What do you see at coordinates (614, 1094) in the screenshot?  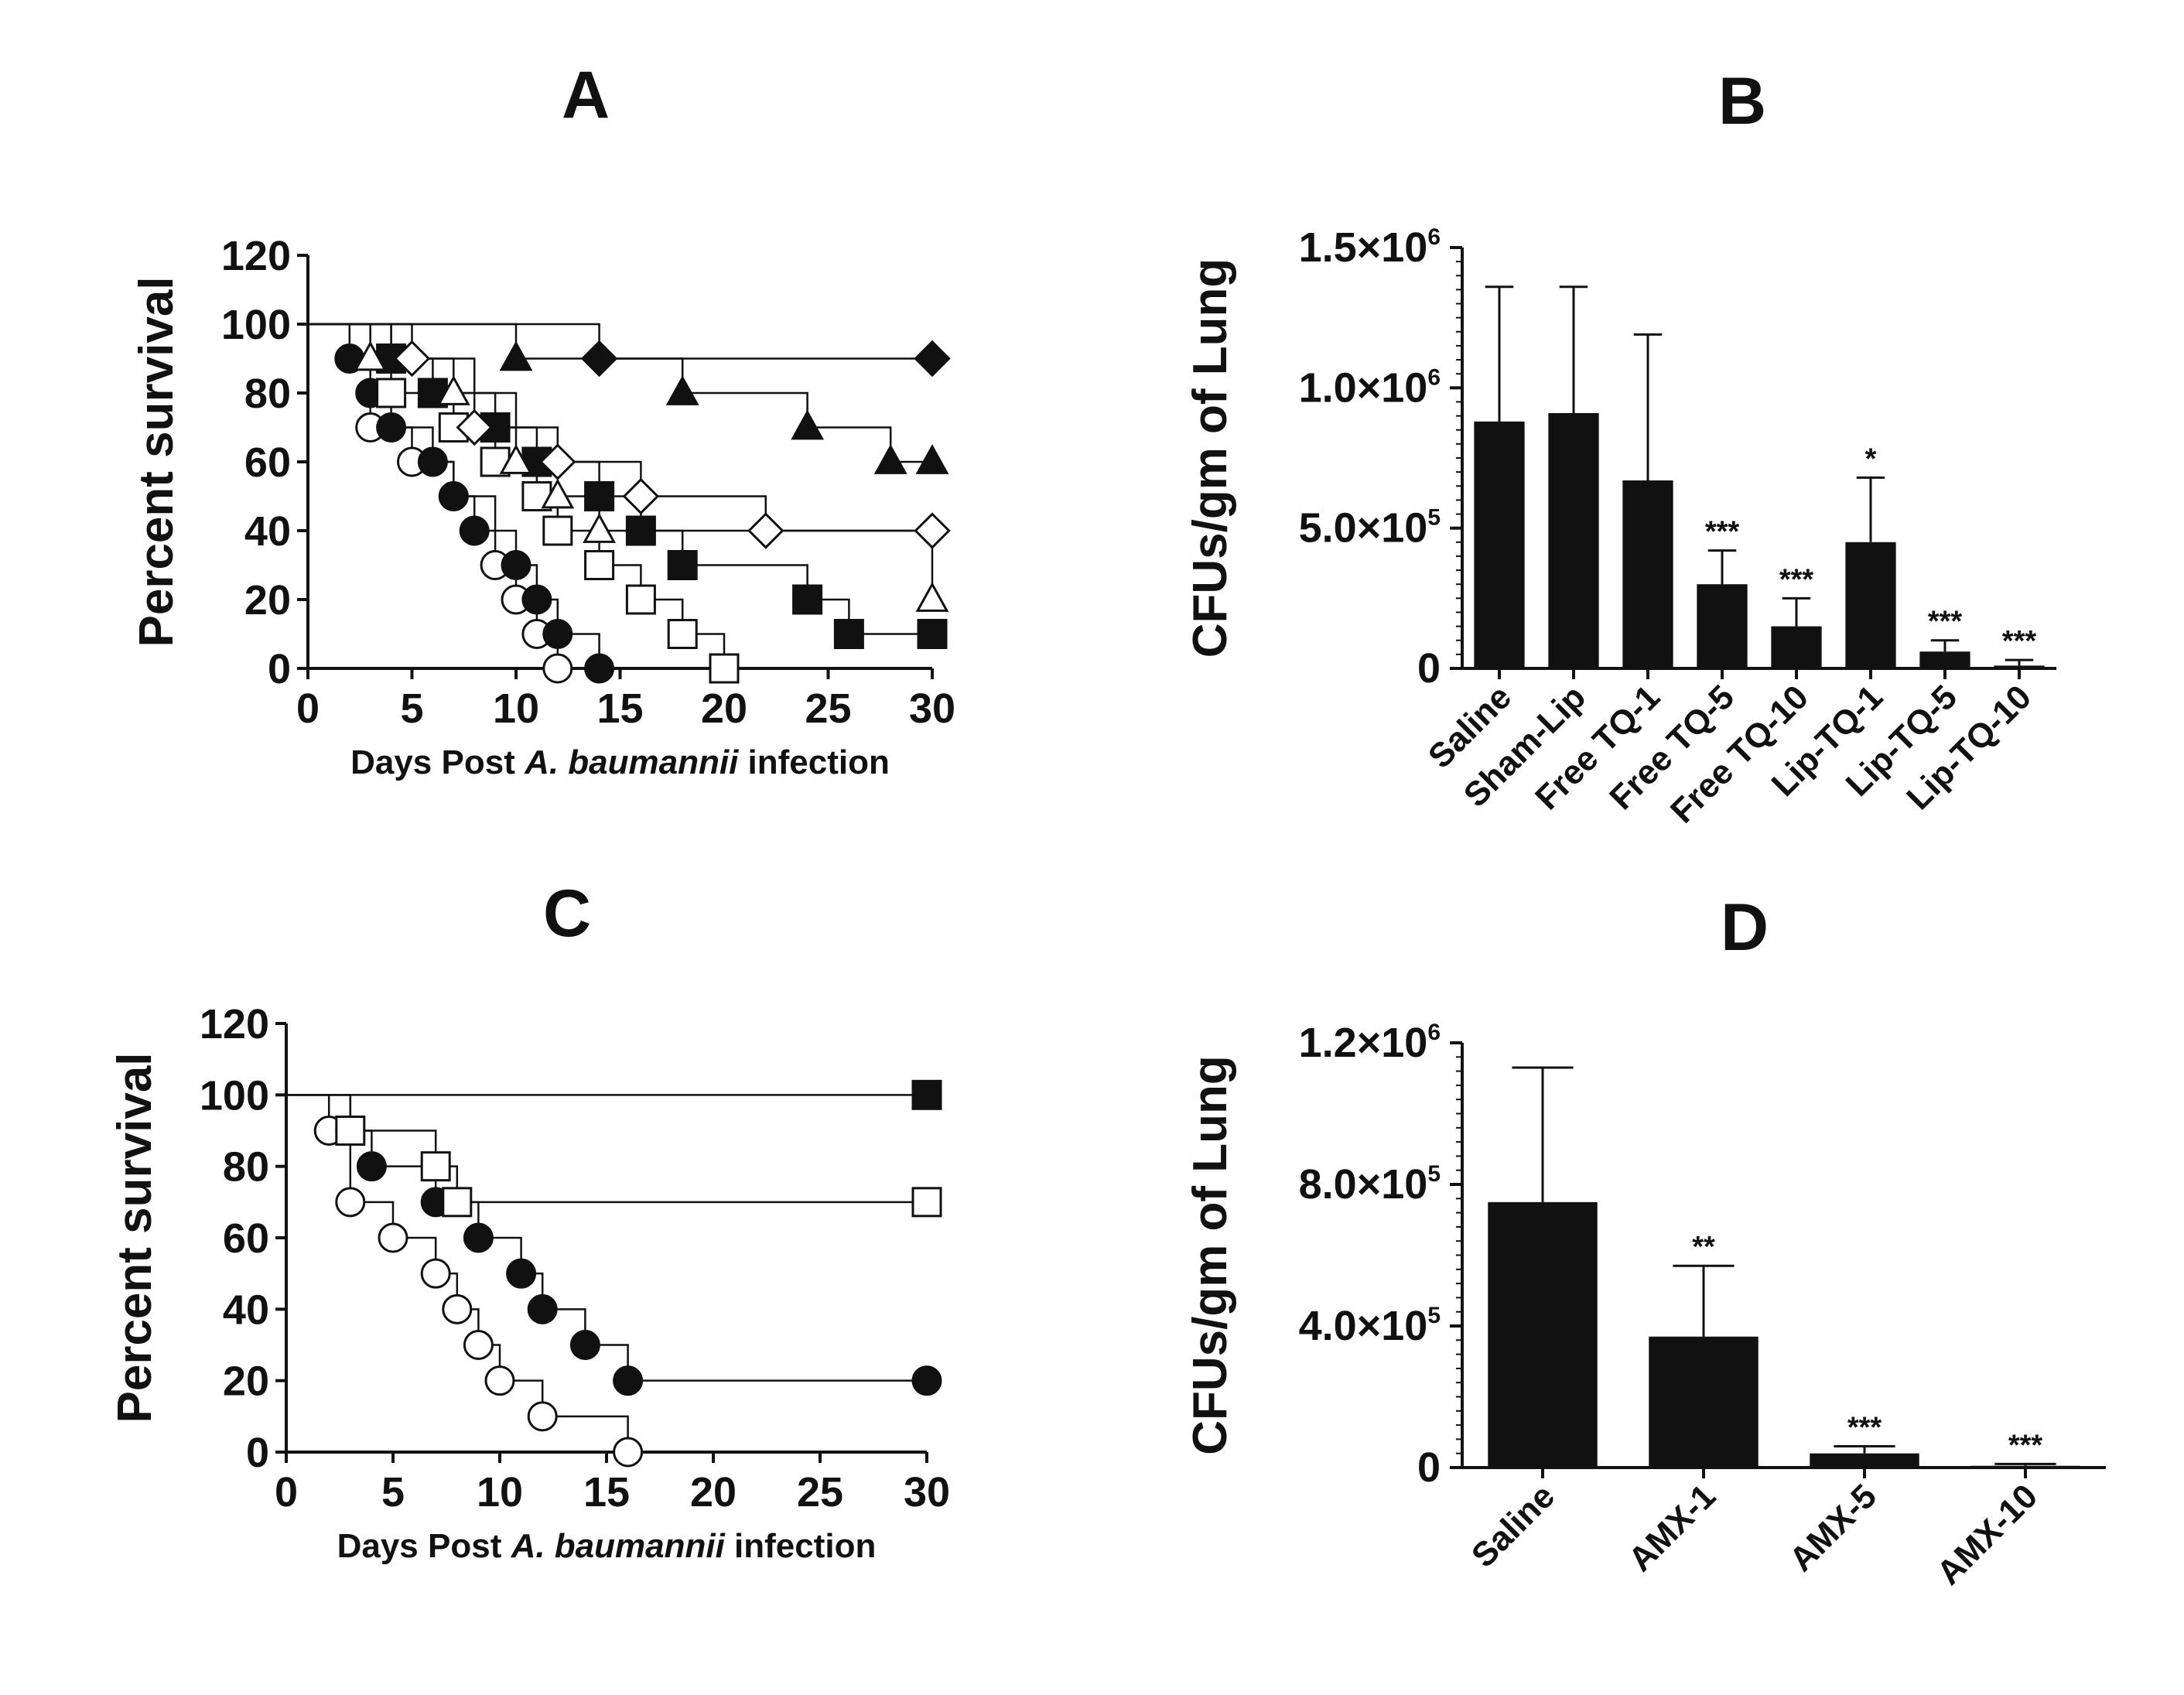 I see `series-square-filled` at bounding box center [614, 1094].